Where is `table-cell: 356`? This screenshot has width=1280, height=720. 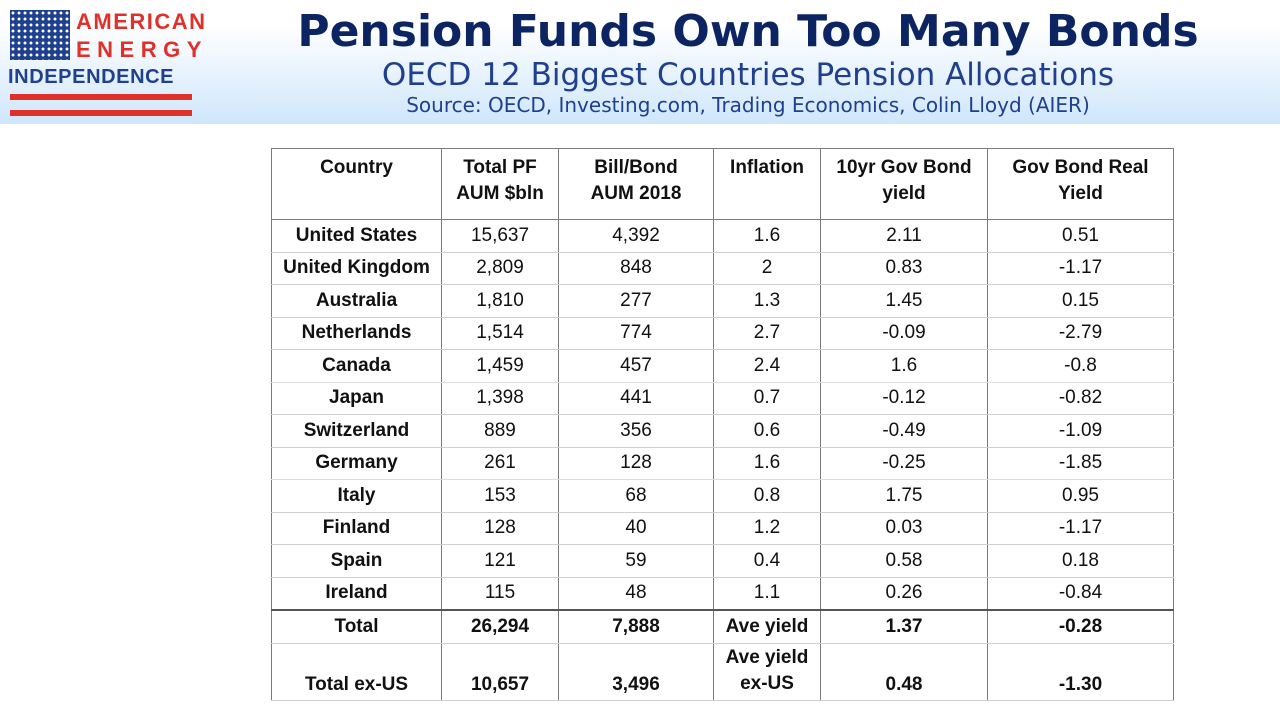
table-cell: 356 is located at coordinates (636, 431).